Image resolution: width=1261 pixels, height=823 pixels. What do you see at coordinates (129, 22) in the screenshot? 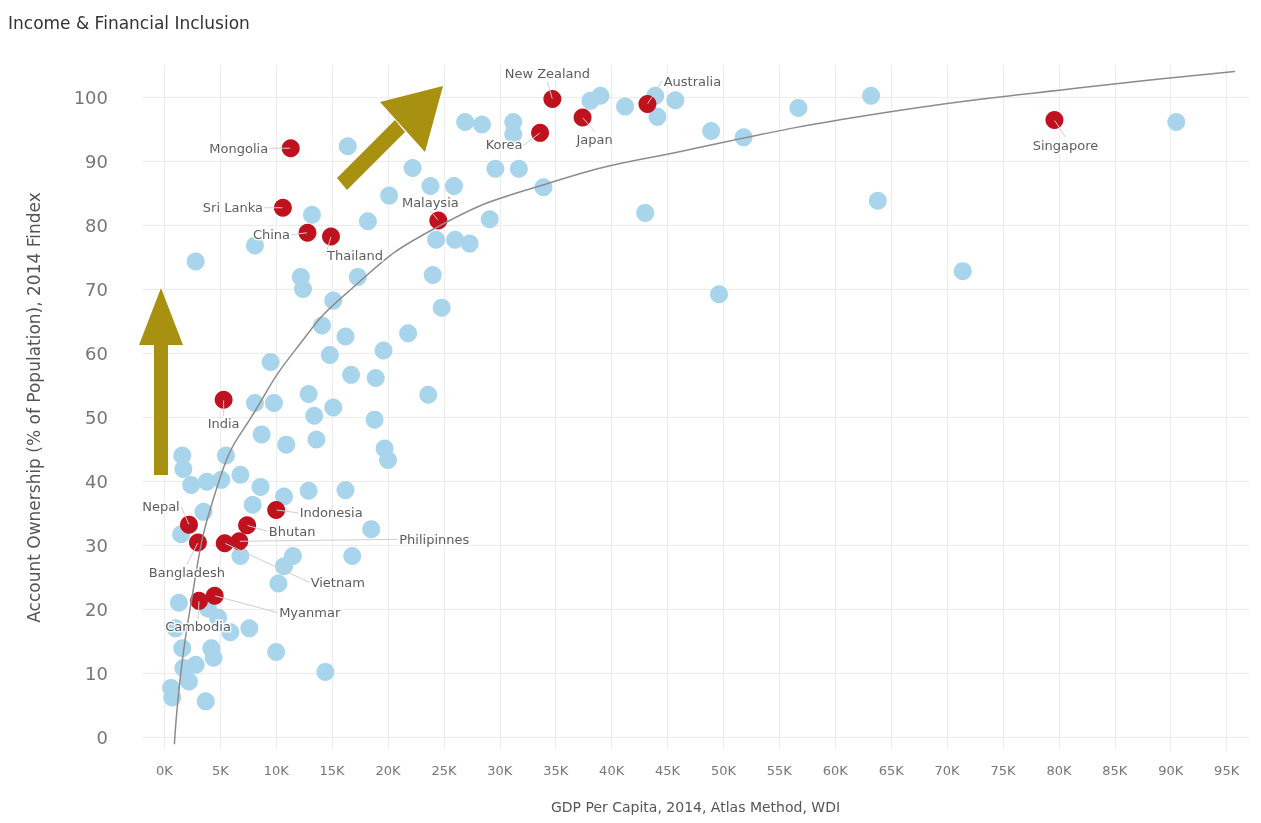
I see `chart-title: Income & Financial Inclusion` at bounding box center [129, 22].